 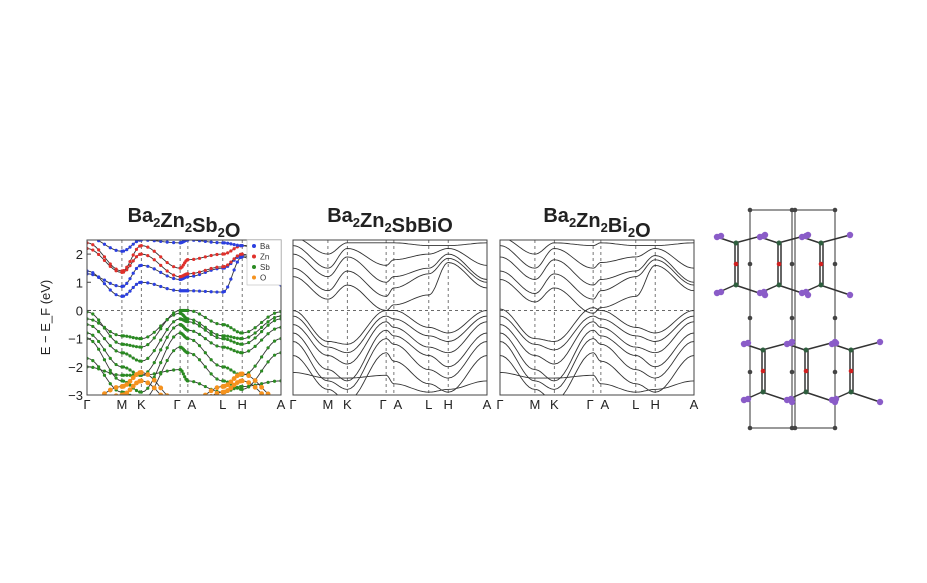 What do you see at coordinates (265, 267) in the screenshot?
I see `legend-label: Sb` at bounding box center [265, 267].